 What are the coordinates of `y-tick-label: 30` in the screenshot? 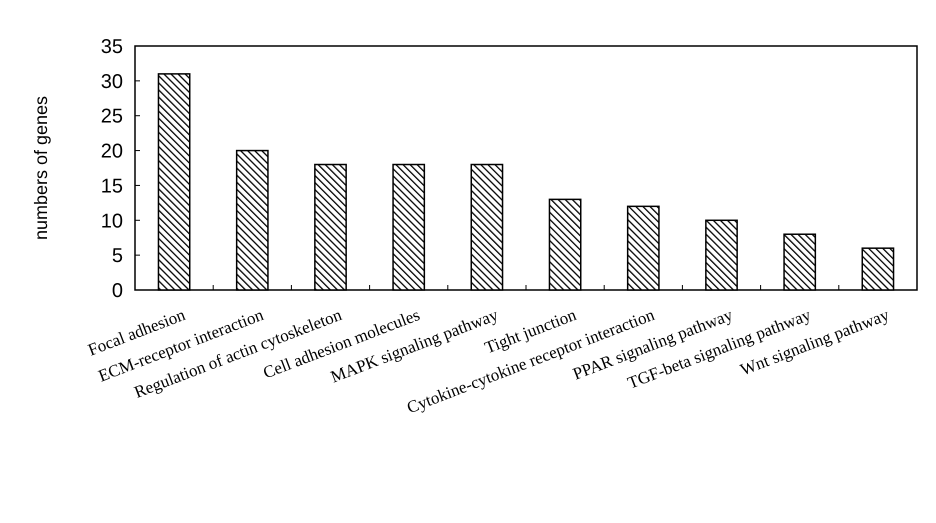 It's located at (111, 81).